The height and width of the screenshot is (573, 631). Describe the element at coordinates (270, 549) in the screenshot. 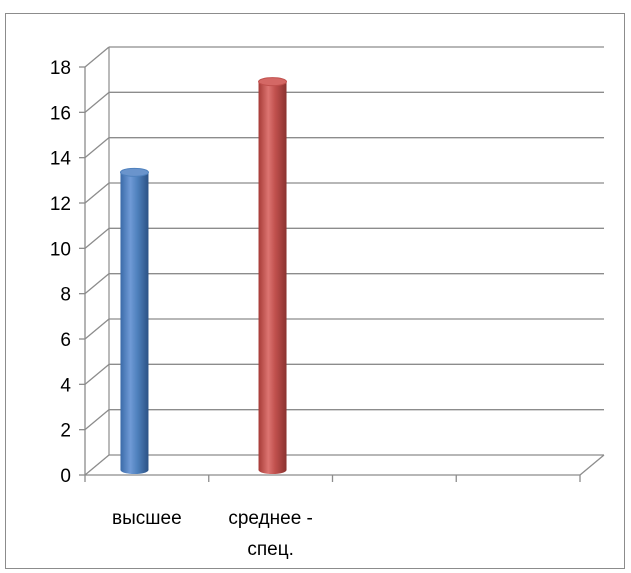

I see `x-category-label-1-1: спец.` at that location.